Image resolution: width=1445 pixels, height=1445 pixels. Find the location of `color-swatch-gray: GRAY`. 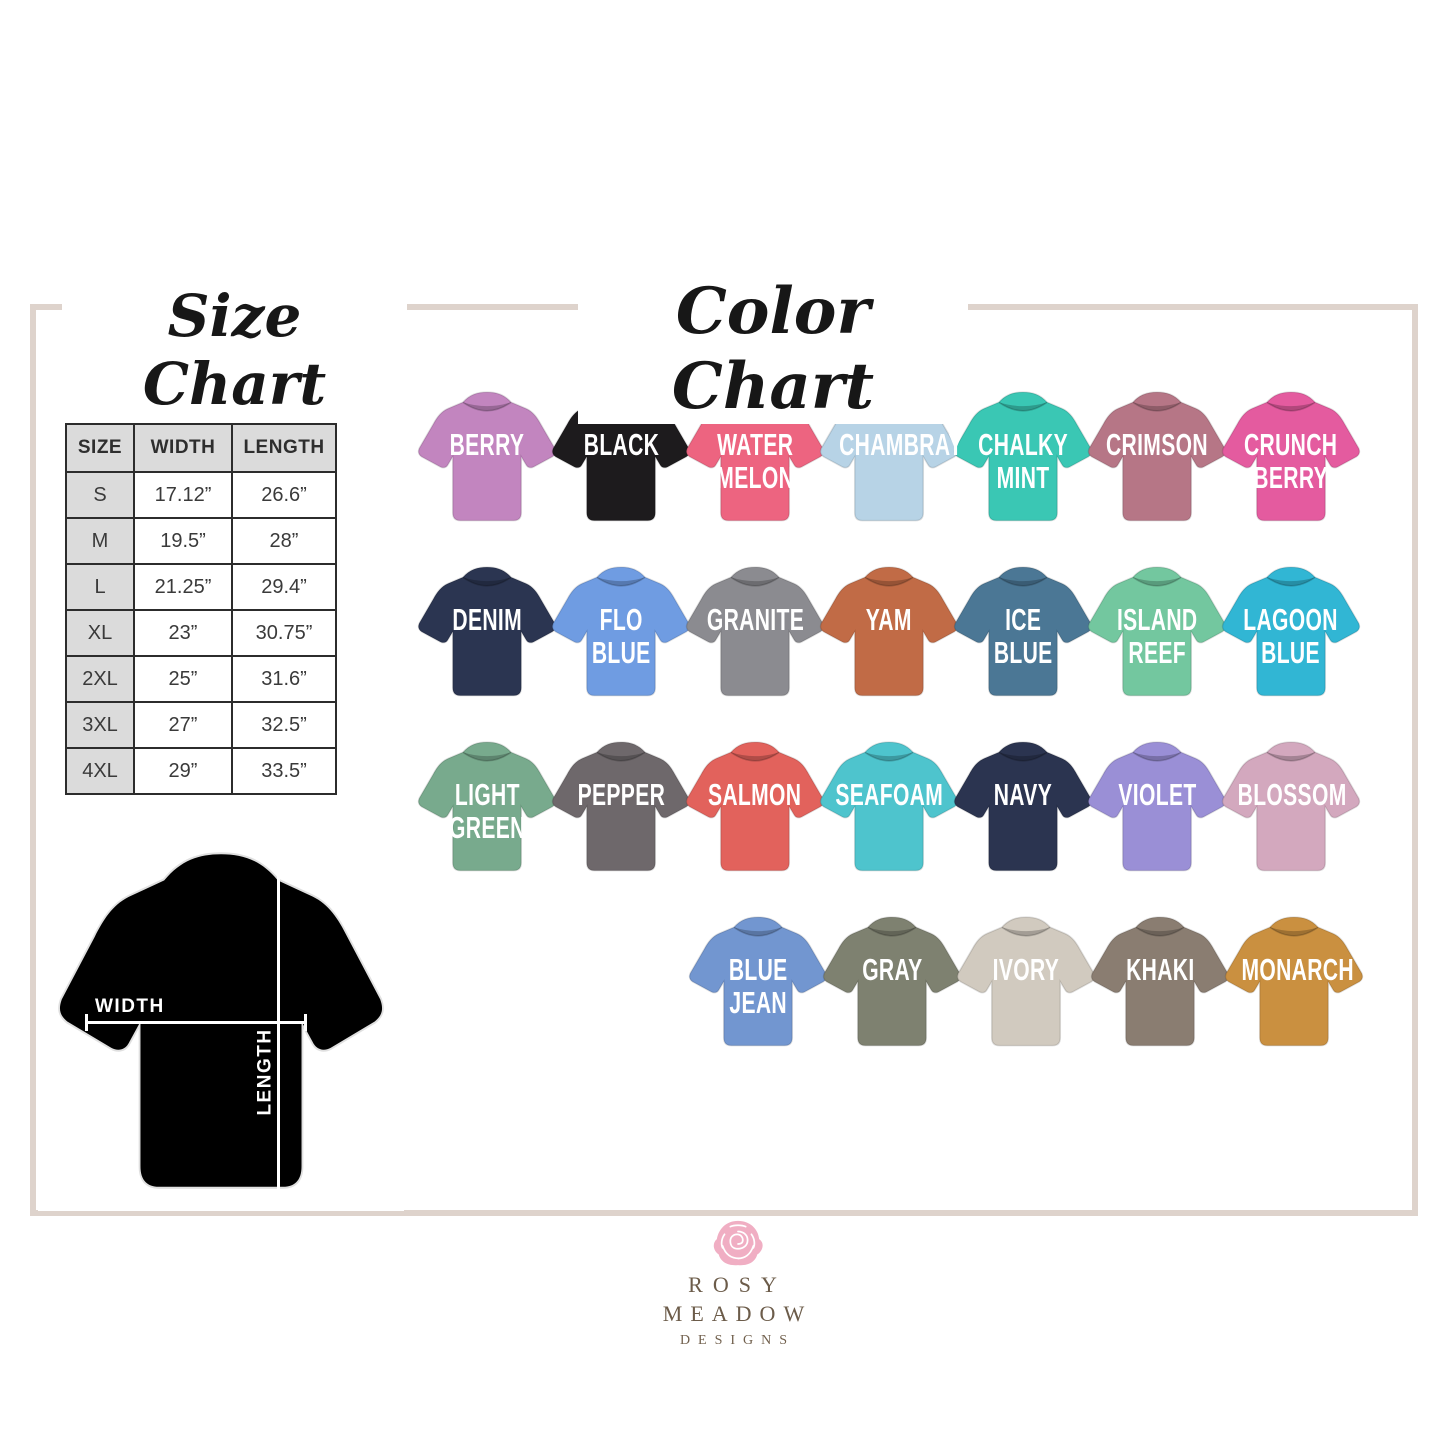

color-swatch-gray: GRAY is located at coordinates (892, 981).